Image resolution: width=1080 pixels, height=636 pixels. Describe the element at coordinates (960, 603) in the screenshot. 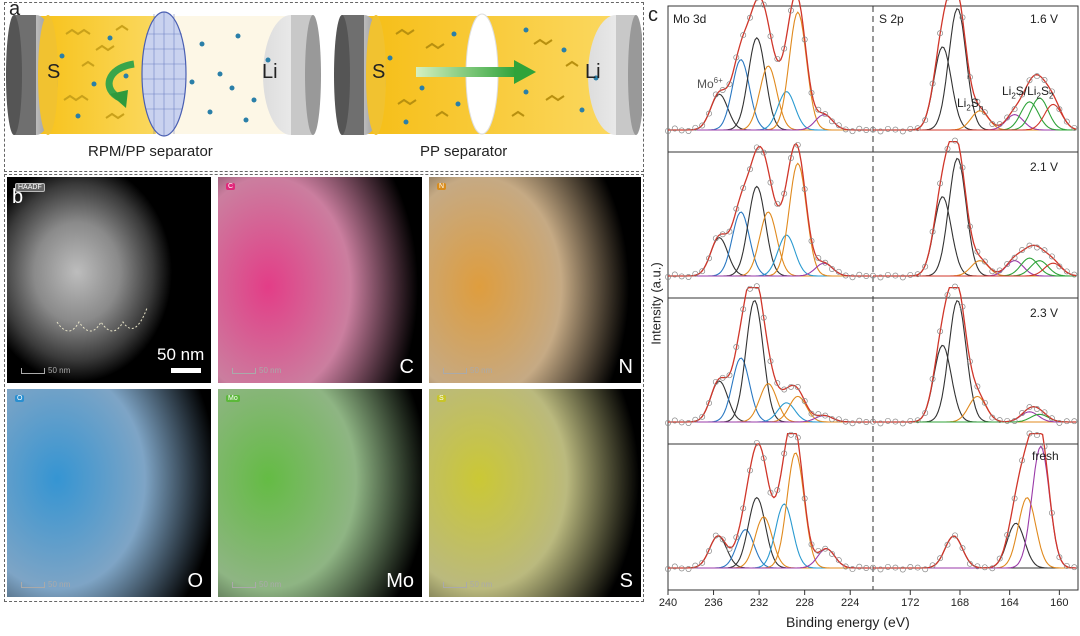

I see `right-tick-label-1: 168` at that location.